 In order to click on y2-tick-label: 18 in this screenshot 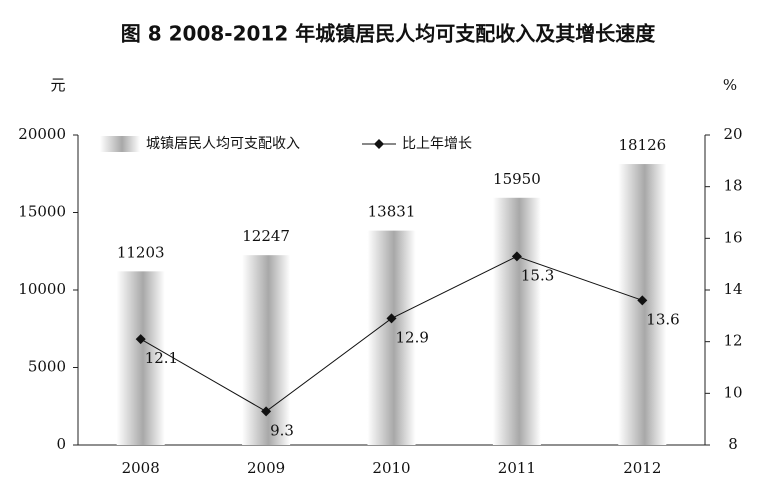, I will do `click(732, 186)`.